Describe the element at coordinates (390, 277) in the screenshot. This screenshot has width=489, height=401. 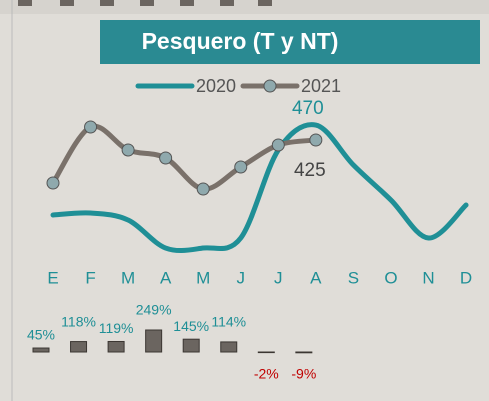
I see `x-tick-label: O` at that location.